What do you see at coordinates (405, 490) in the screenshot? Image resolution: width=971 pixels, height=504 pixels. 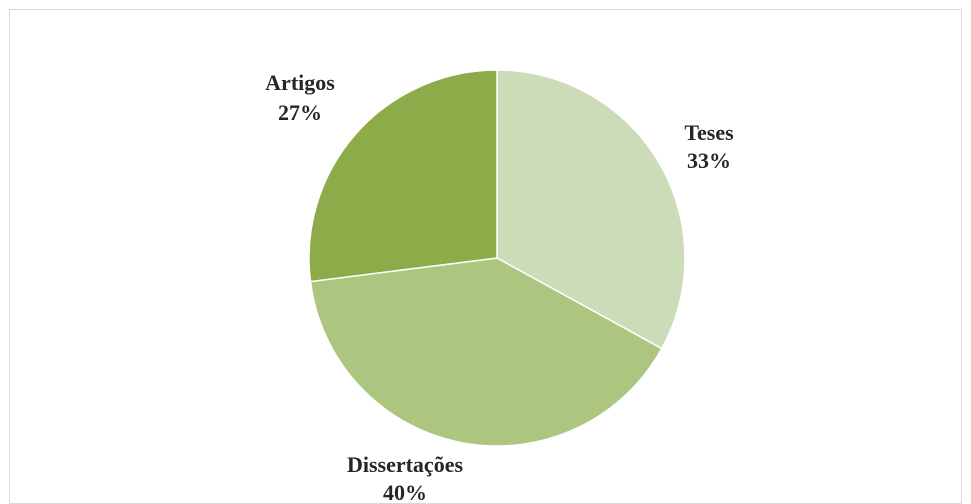 I see `slice-percent-label: 40%` at bounding box center [405, 490].